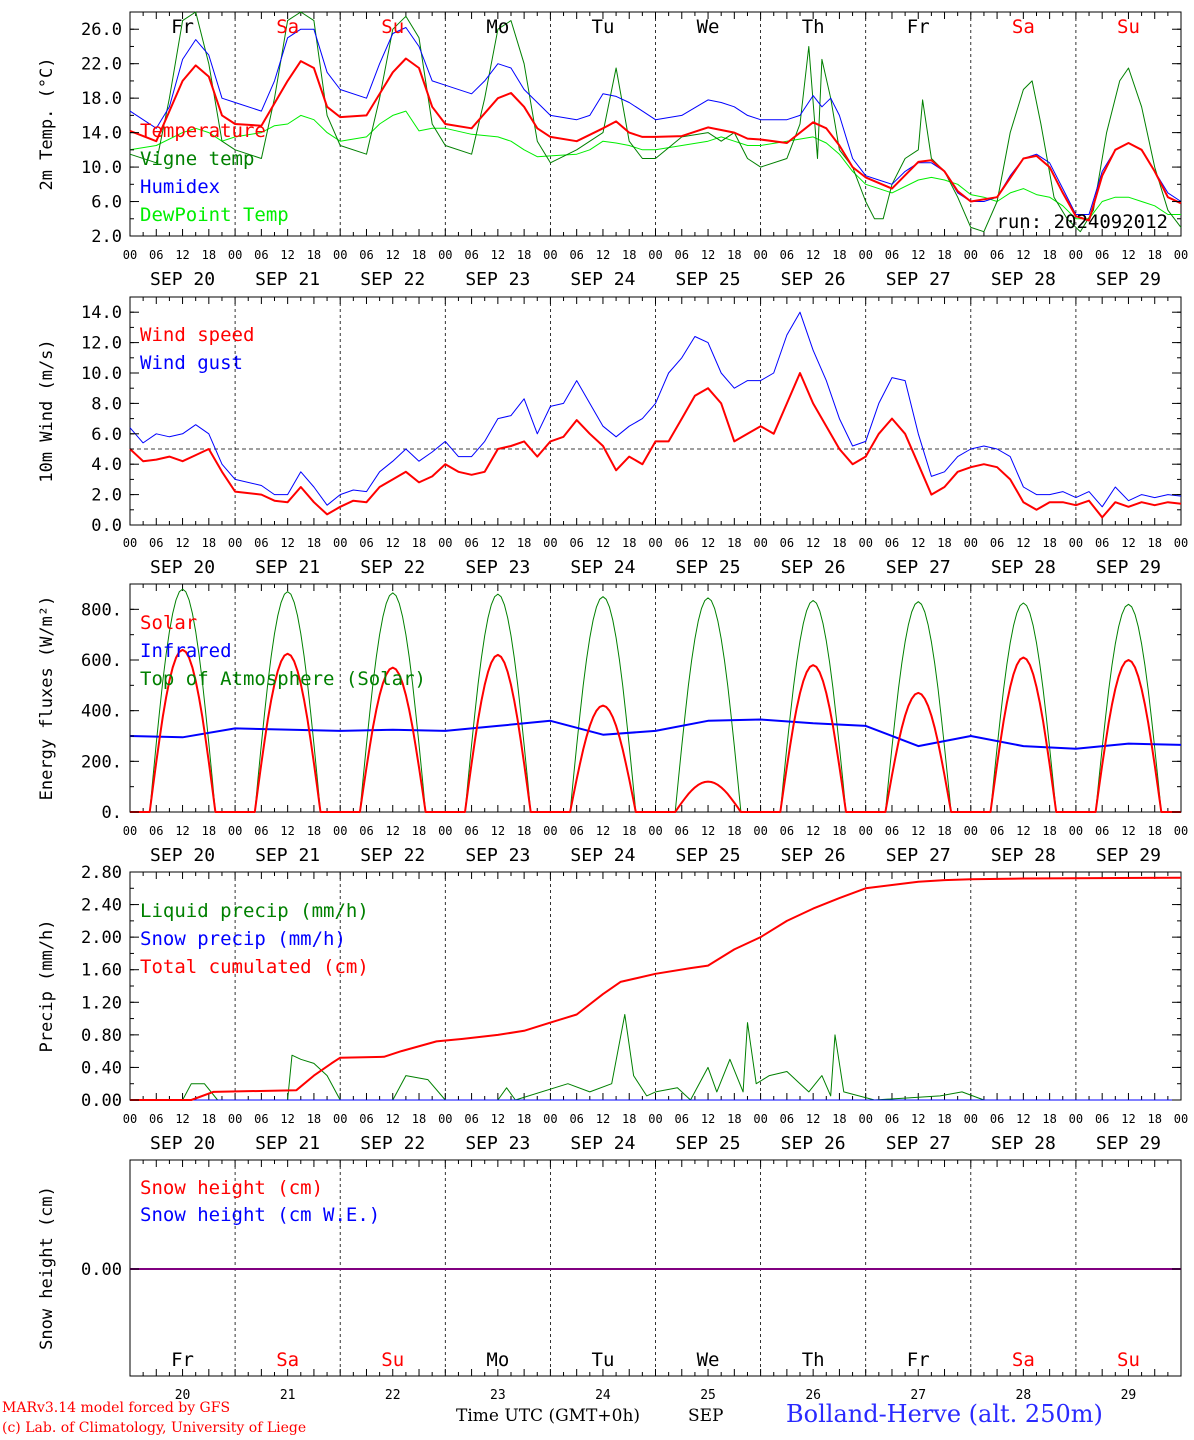 Image resolution: width=1194 pixels, height=1440 pixels. I want to click on flux-y-axis-label: Energy fluxes (W/m²), so click(47, 698).